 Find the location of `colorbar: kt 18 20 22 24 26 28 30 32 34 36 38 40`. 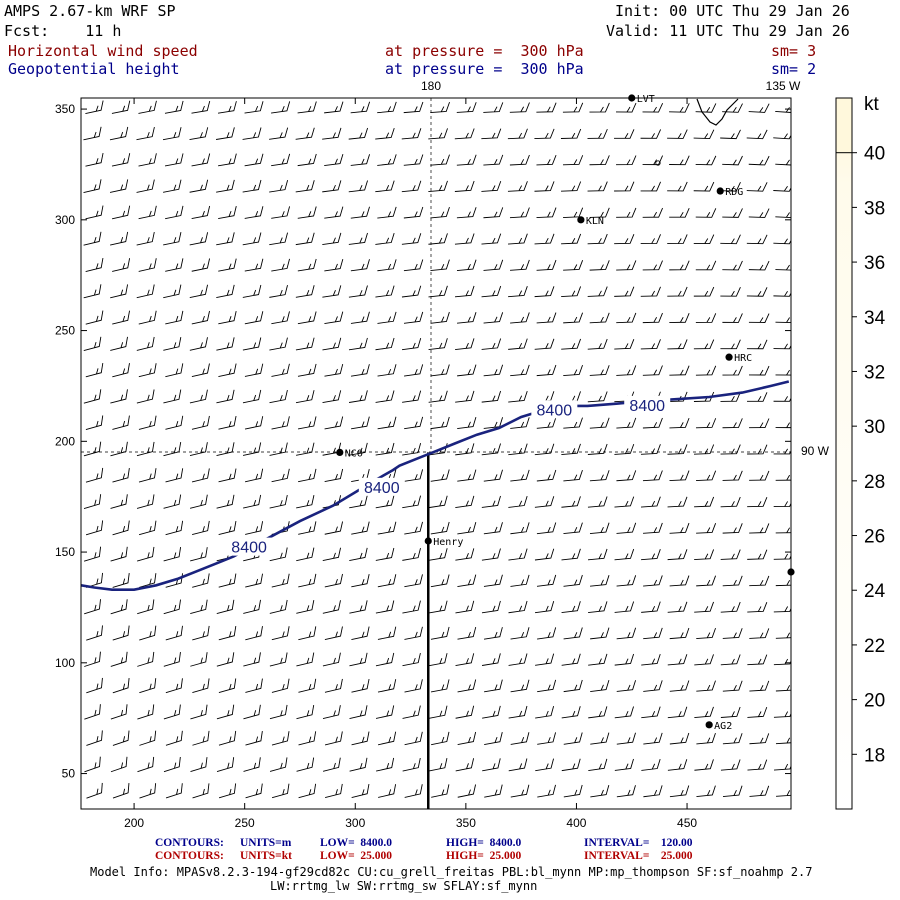

colorbar: kt 18 20 22 24 26 28 30 32 34 36 38 40 is located at coordinates (860, 452).